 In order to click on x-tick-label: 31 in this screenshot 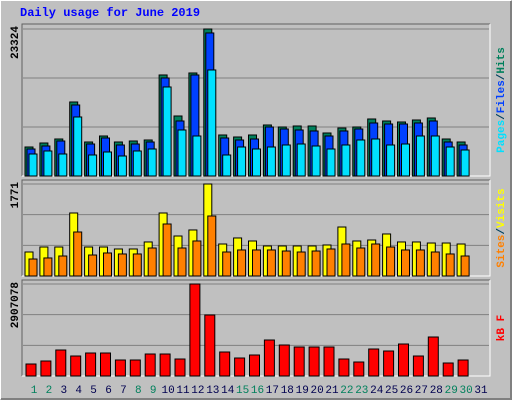, I will do `click(481, 391)`.